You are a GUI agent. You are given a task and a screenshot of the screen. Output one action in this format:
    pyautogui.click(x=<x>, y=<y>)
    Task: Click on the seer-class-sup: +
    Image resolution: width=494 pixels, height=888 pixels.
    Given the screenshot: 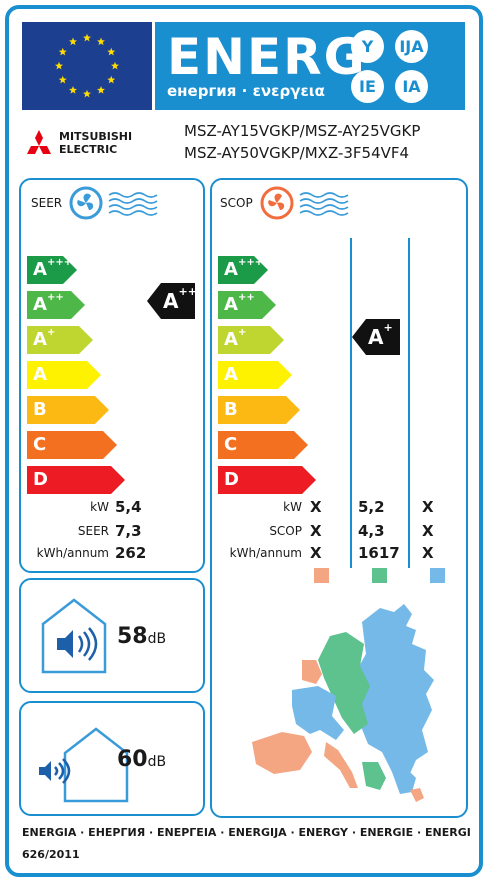 What is the action you would take?
    pyautogui.click(x=51, y=332)
    